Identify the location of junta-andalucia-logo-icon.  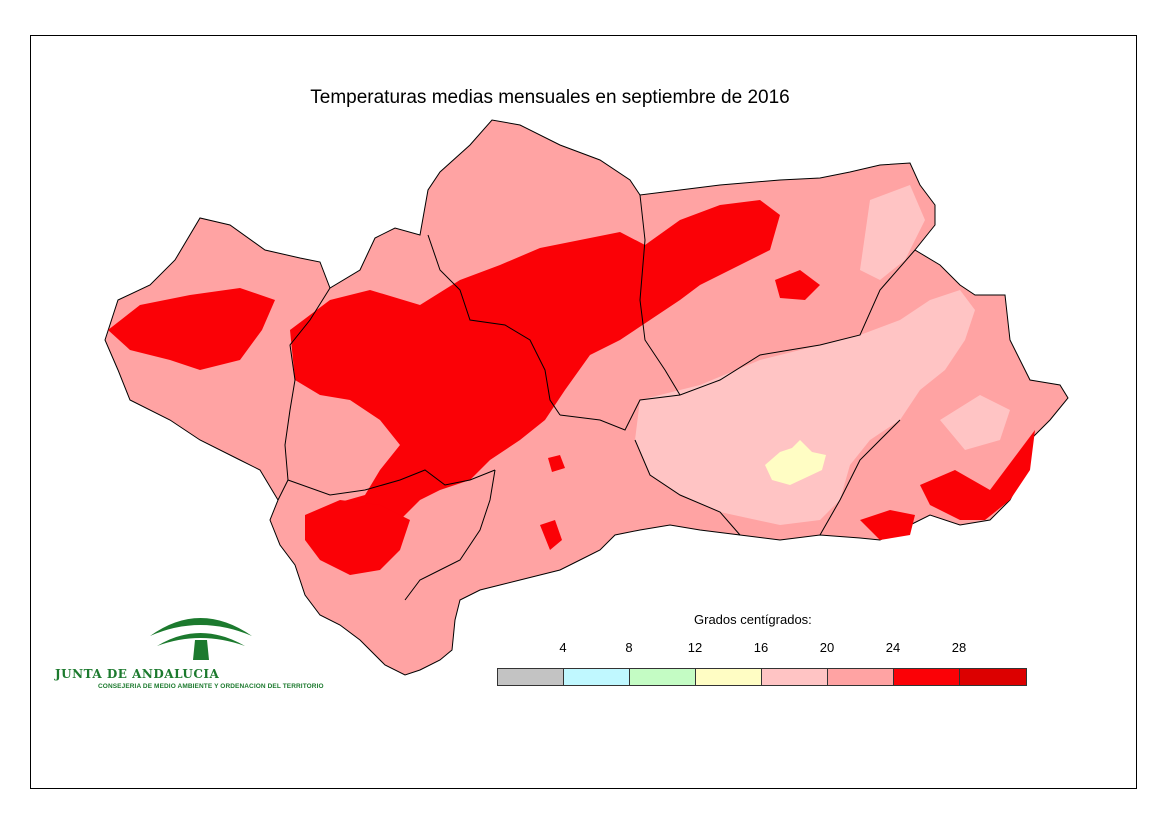
(201, 639).